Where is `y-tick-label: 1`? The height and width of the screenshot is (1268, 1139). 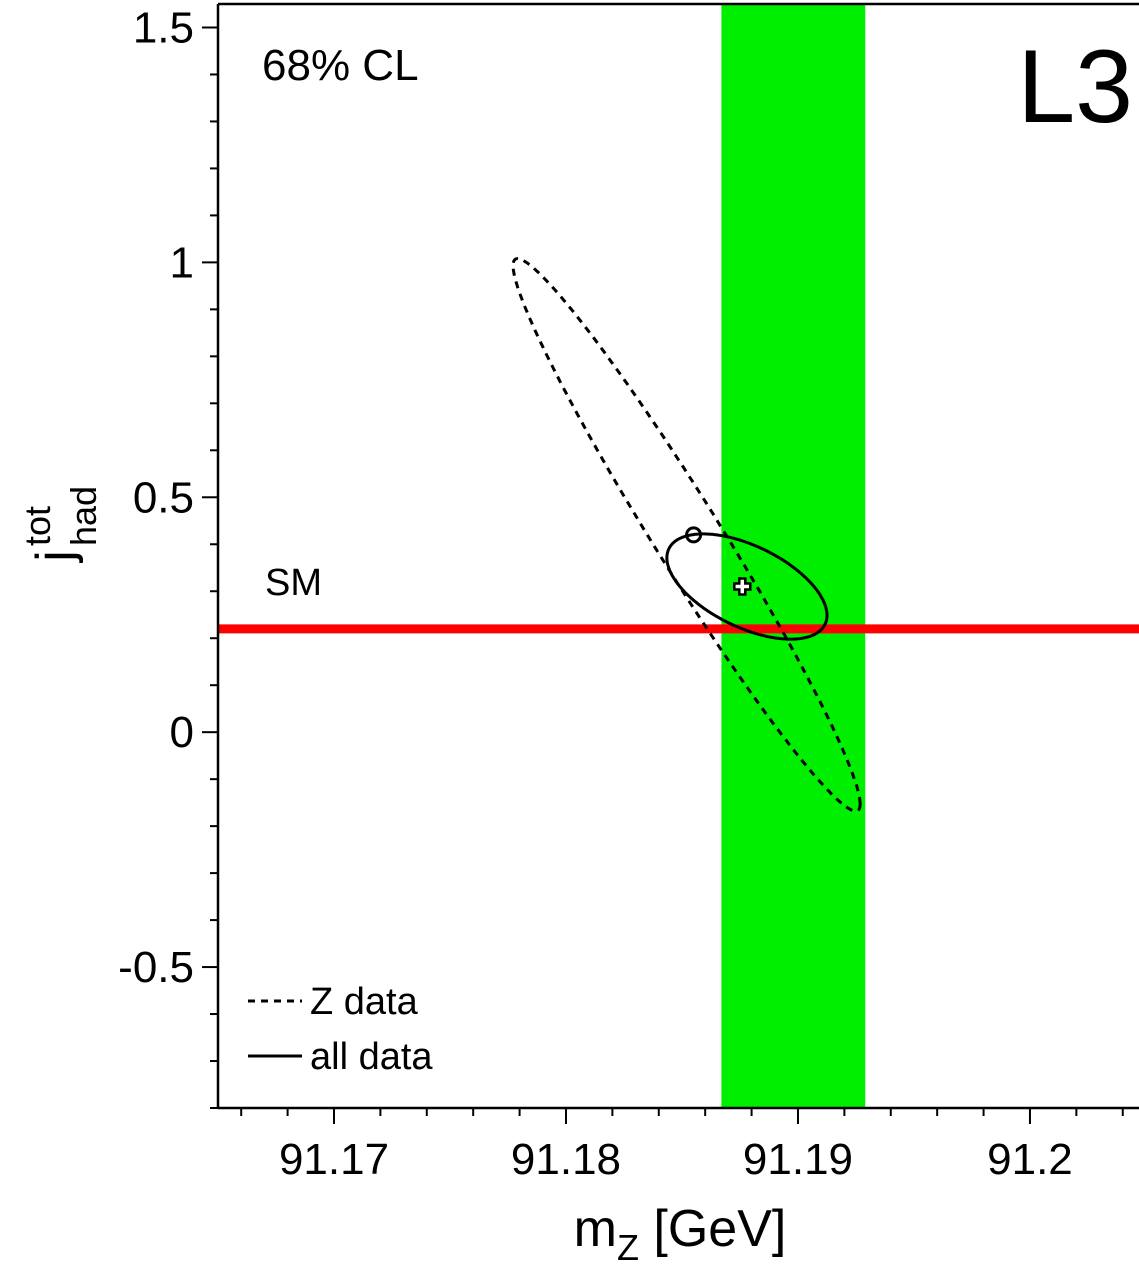
y-tick-label: 1 is located at coordinates (182, 262).